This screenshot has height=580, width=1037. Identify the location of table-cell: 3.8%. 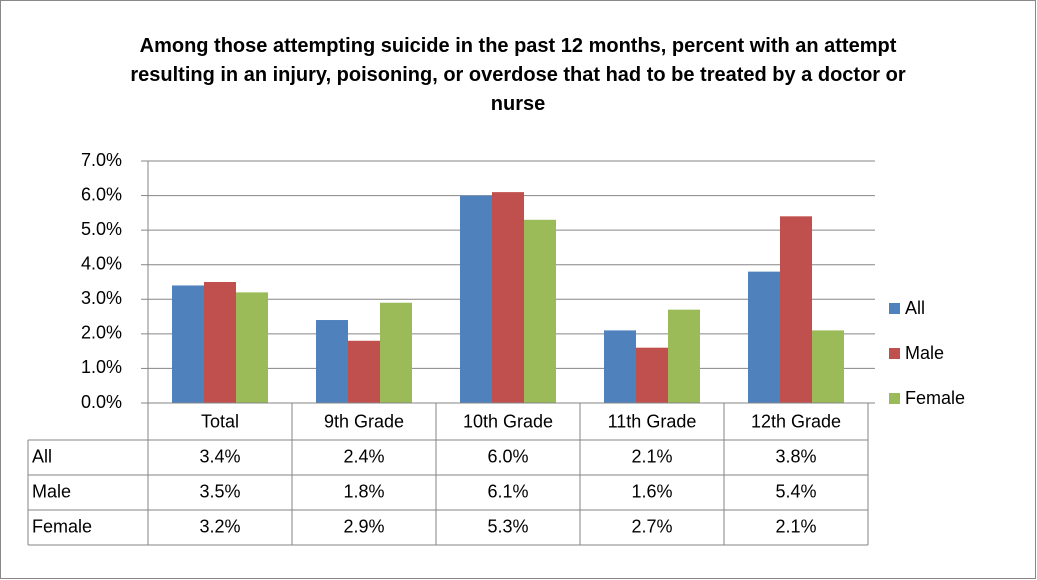
(795, 456).